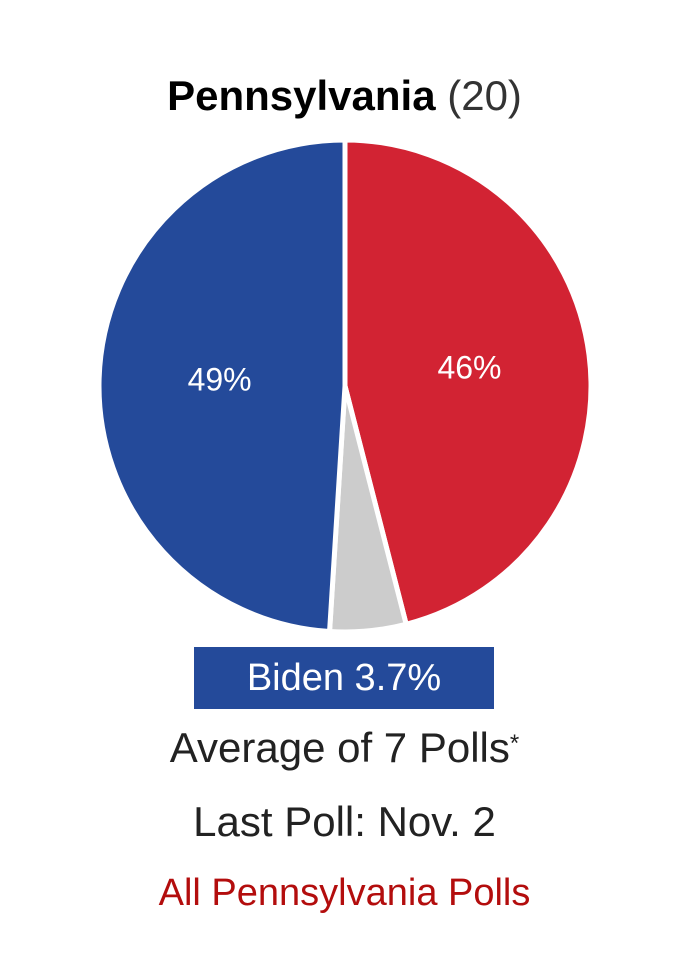 The image size is (689, 965). What do you see at coordinates (301, 95) in the screenshot?
I see `state-name: Pennsylvania` at bounding box center [301, 95].